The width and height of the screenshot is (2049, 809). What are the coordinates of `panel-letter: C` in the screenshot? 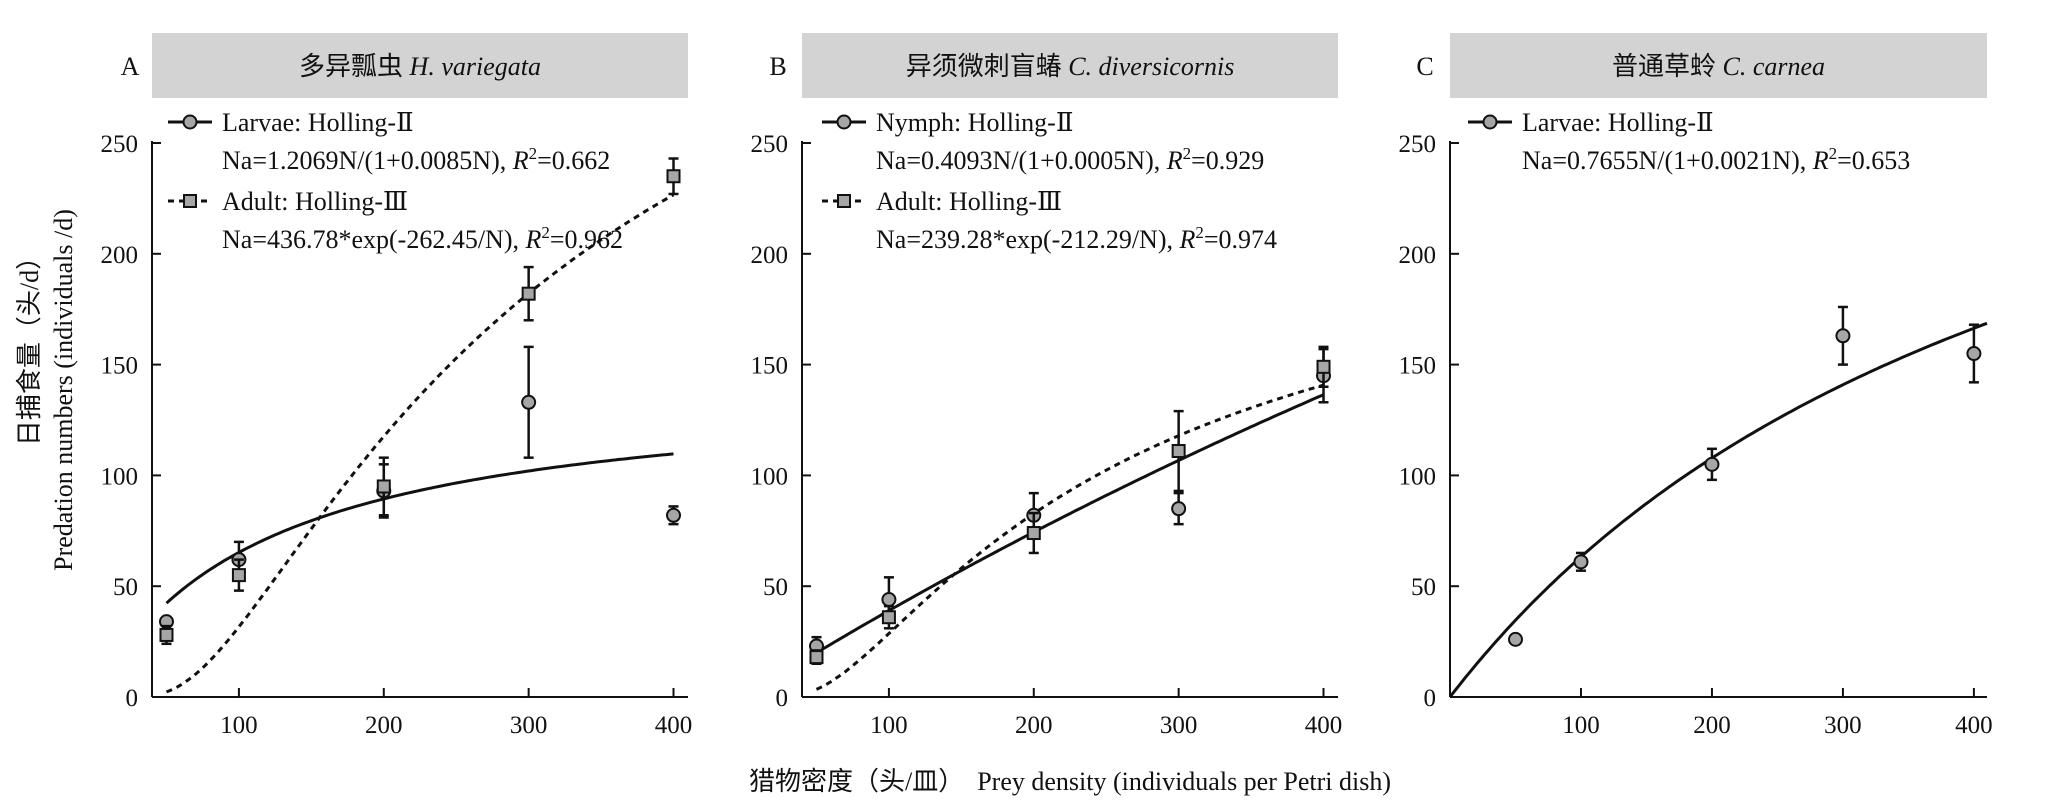 It's located at (1424, 66).